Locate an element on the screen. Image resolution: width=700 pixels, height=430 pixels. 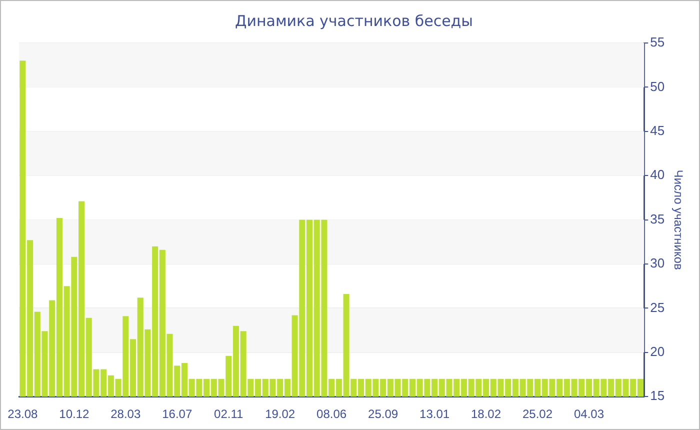
x-tick-label: 16.07 is located at coordinates (177, 414).